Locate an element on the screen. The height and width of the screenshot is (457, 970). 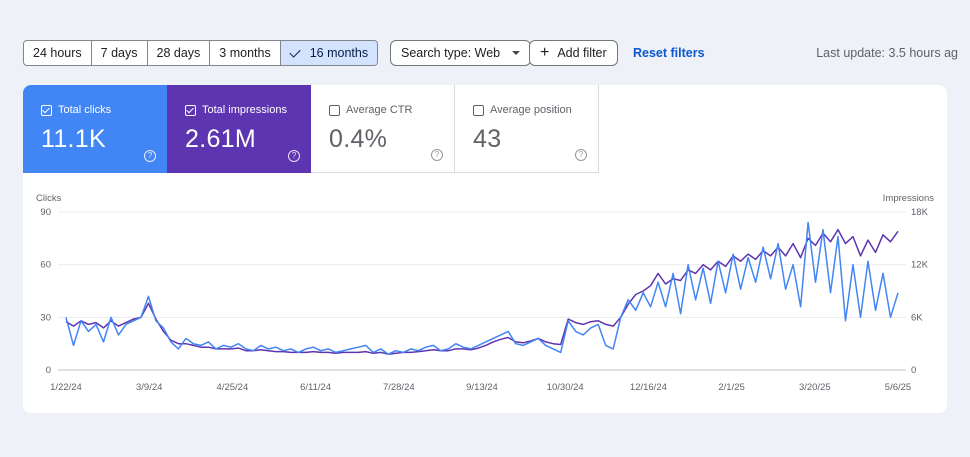
metric-tile-impressions: Total impressions 2.61M ? is located at coordinates (239, 129).